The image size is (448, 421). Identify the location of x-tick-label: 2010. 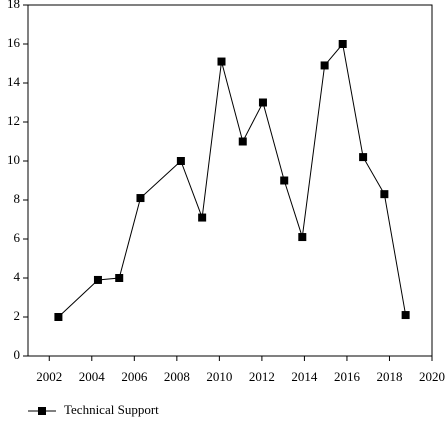
(219, 376).